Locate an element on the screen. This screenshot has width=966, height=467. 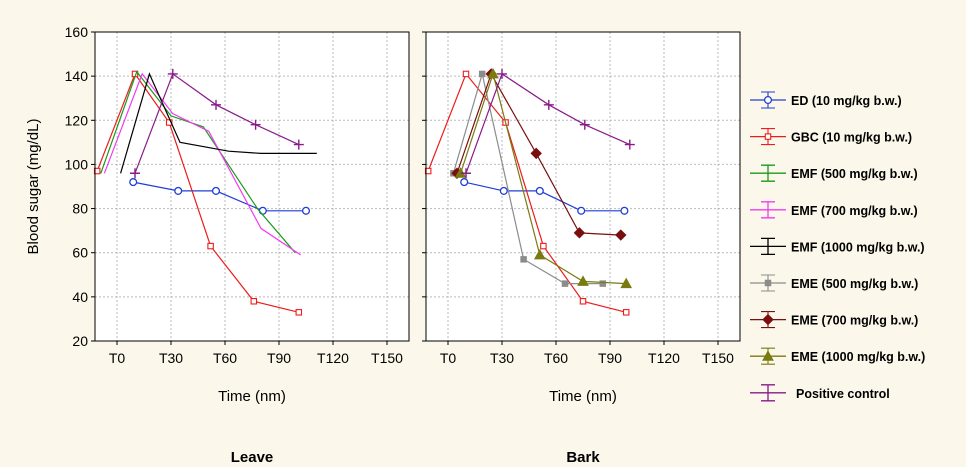
y-tick-label: 160 is located at coordinates (77, 32).